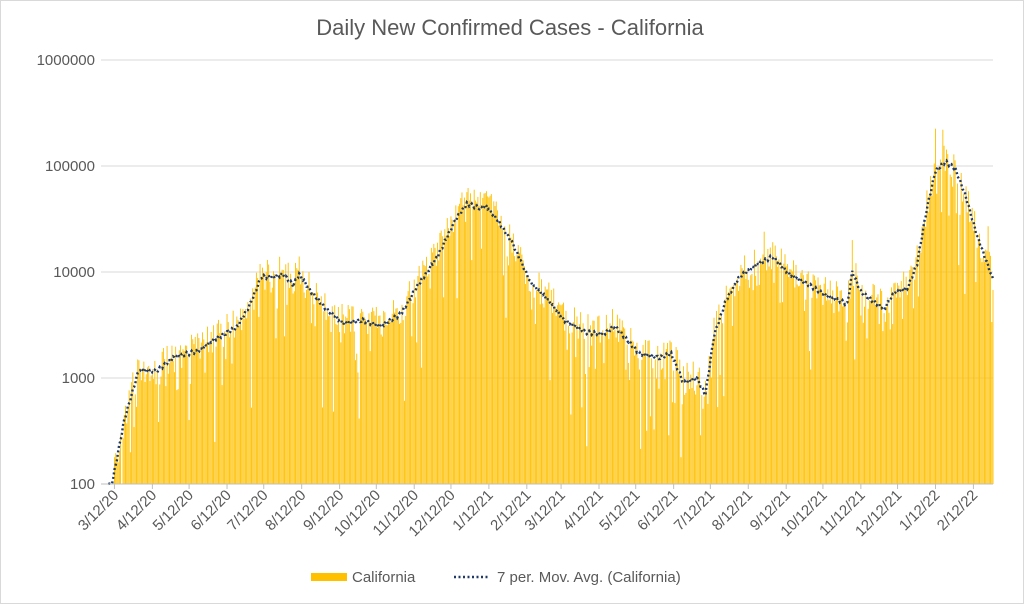  What do you see at coordinates (78, 378) in the screenshot?
I see `y-tick-label: 1000` at bounding box center [78, 378].